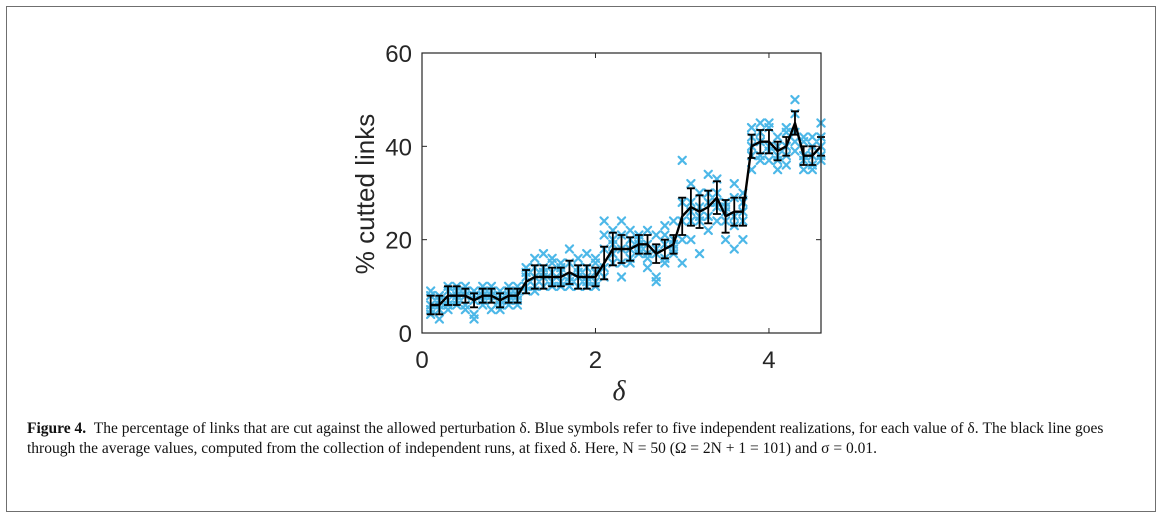 This screenshot has width=1165, height=520. I want to click on axis-labels: δ % cutted links, so click(488, 260).